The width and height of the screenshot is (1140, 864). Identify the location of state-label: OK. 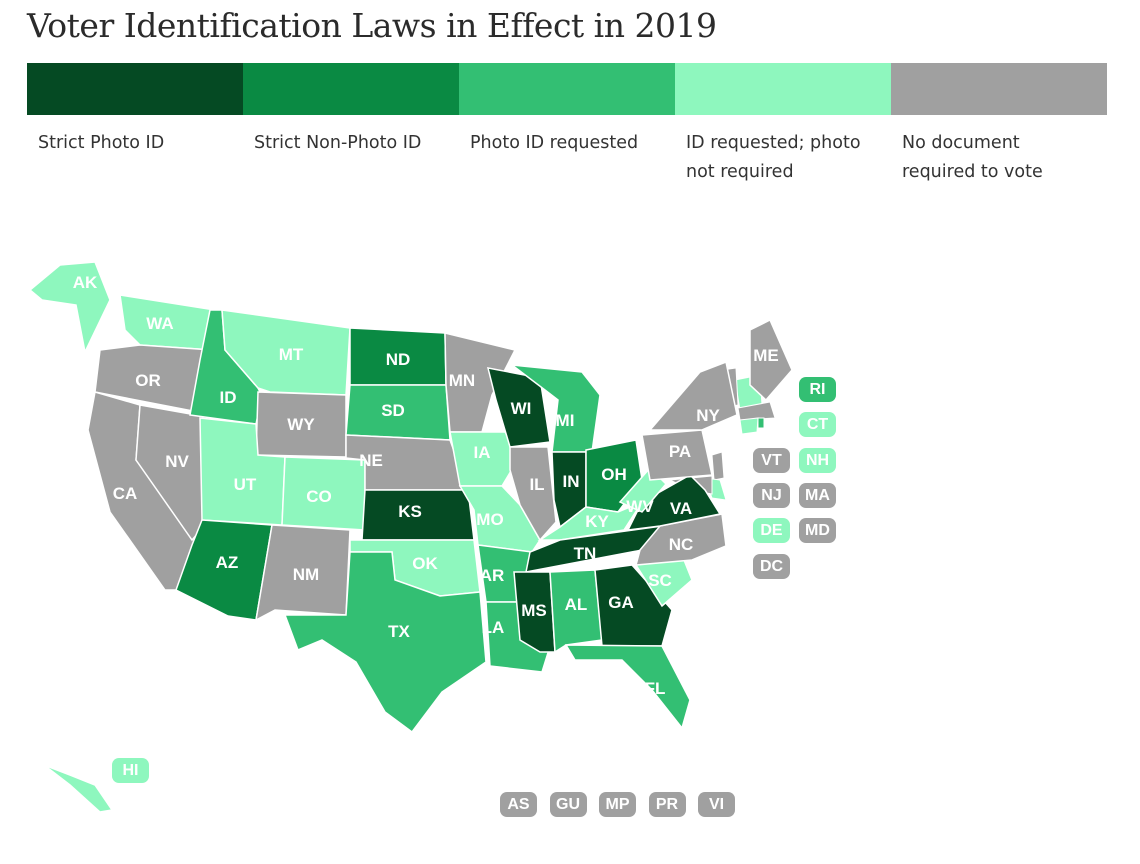
(425, 563).